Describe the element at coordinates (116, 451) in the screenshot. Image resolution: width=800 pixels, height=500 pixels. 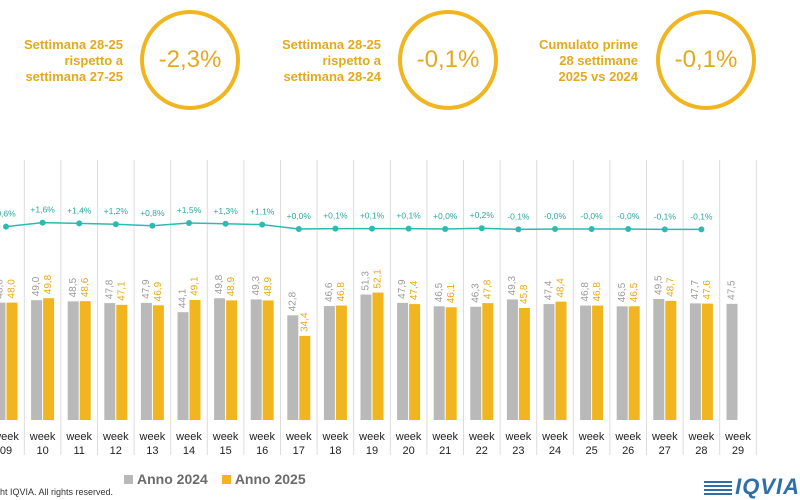
I see `x-tick-label-number: 12` at that location.